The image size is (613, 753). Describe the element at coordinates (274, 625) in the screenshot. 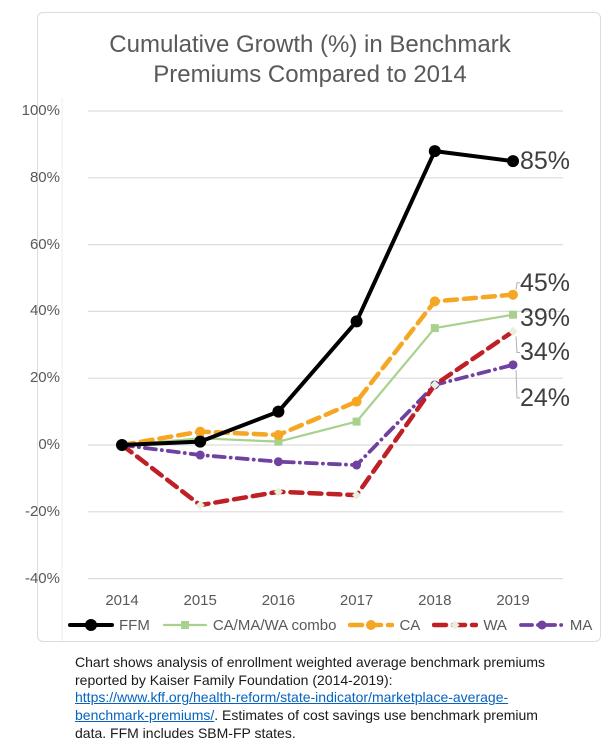

I see `legend-label: CA/MA/WA combo` at that location.